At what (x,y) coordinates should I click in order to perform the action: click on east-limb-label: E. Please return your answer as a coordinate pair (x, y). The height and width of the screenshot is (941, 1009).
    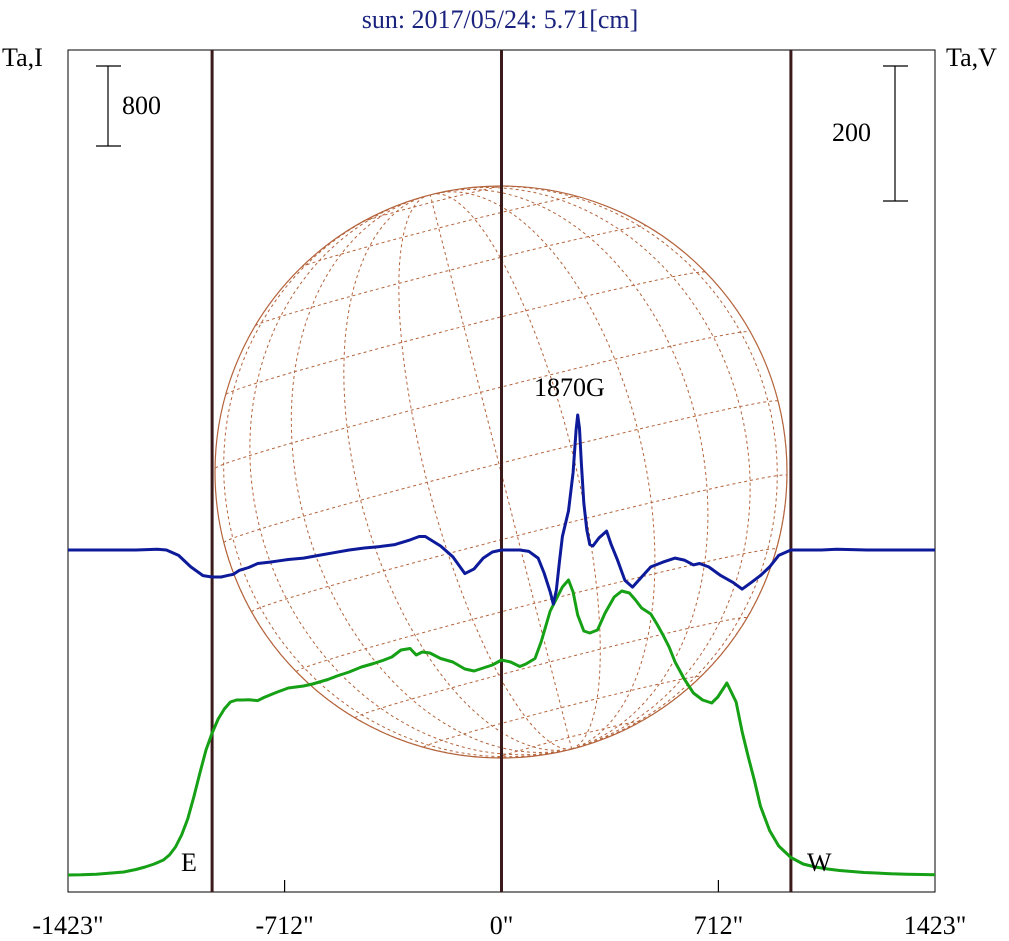
    Looking at the image, I should click on (189, 862).